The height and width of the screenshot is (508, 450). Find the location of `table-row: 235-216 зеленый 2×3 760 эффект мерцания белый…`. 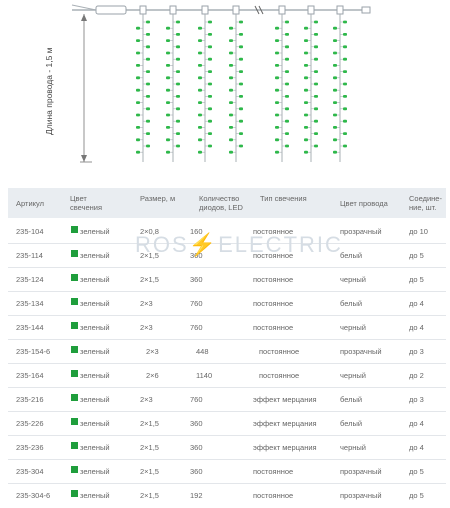

table-row: 235-216 зеленый 2×3 760 эффект мерцания белый… is located at coordinates (227, 400).